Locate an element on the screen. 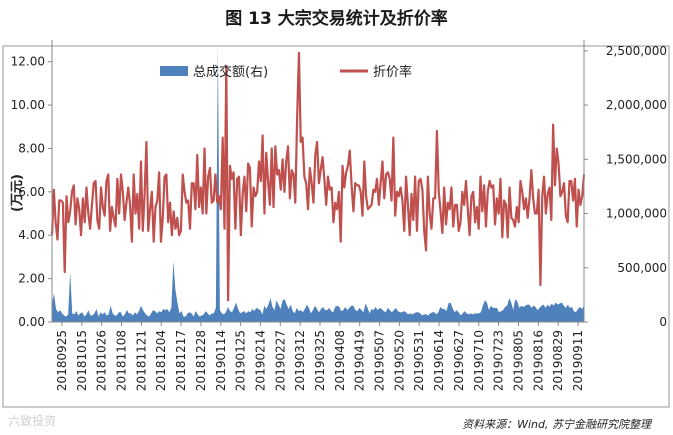 The image size is (673, 435). figure-title: 图 13 大宗交易统计及折价率 is located at coordinates (336, 19).